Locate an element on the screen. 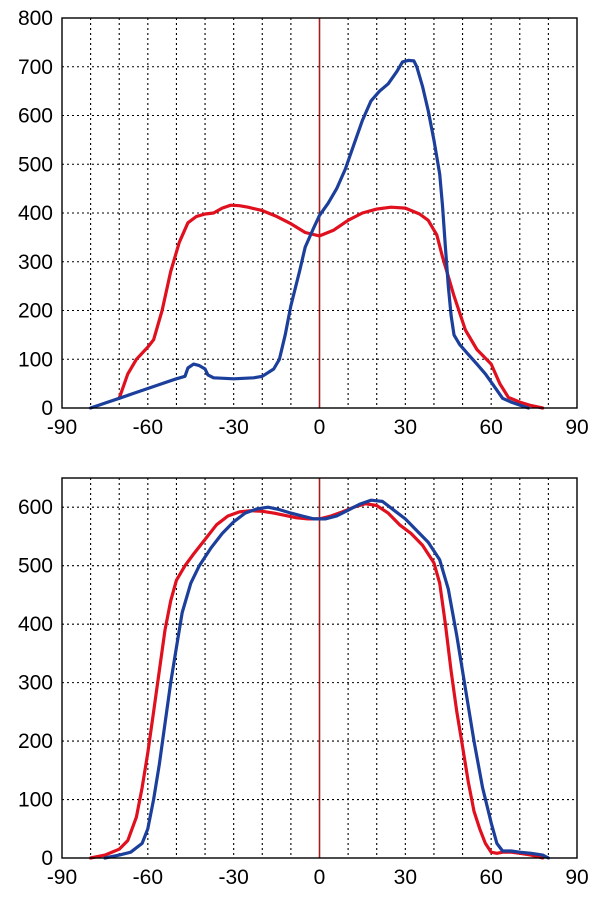 Image resolution: width=600 pixels, height=900 pixels. y-tick-label: 800 is located at coordinates (35, 18).